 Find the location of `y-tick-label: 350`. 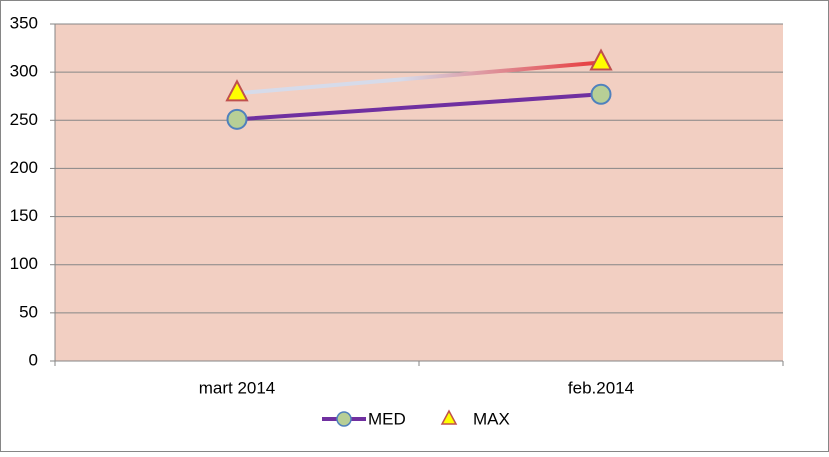

y-tick-label: 350 is located at coordinates (24, 22).